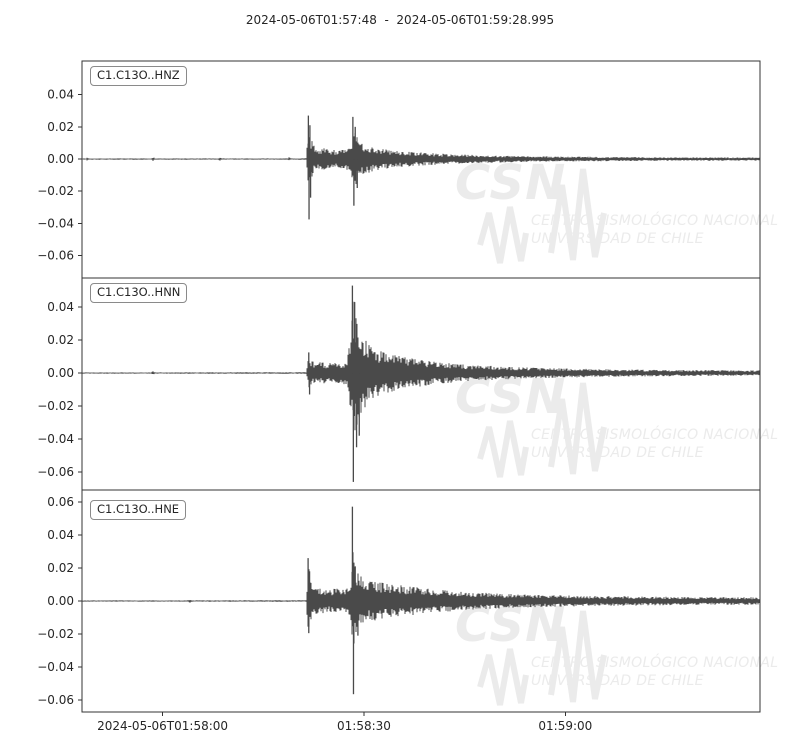  I want to click on trace-label-hne: C1.C13O..HNE, so click(138, 510).